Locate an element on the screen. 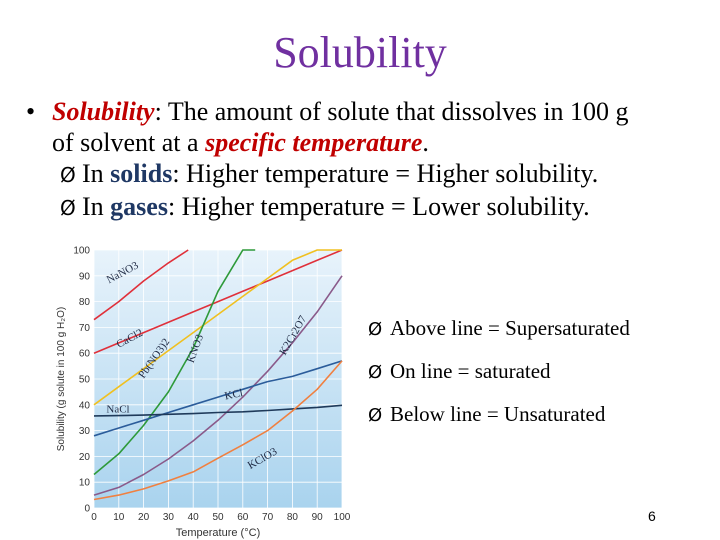  x-tick-label: 100 is located at coordinates (342, 517).